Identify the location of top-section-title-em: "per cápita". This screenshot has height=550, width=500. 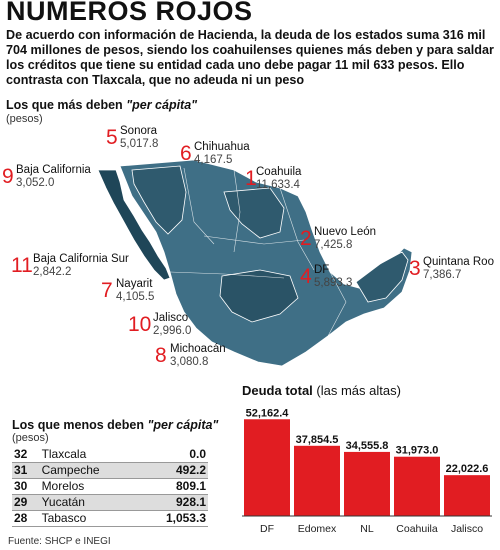
(162, 105).